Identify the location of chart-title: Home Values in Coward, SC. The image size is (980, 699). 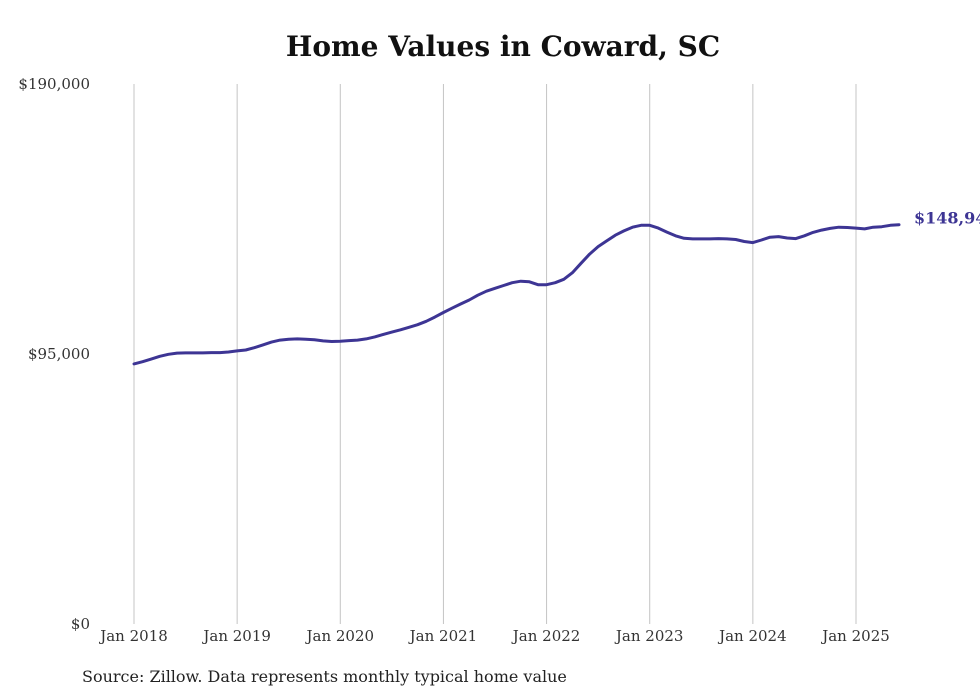
(503, 46).